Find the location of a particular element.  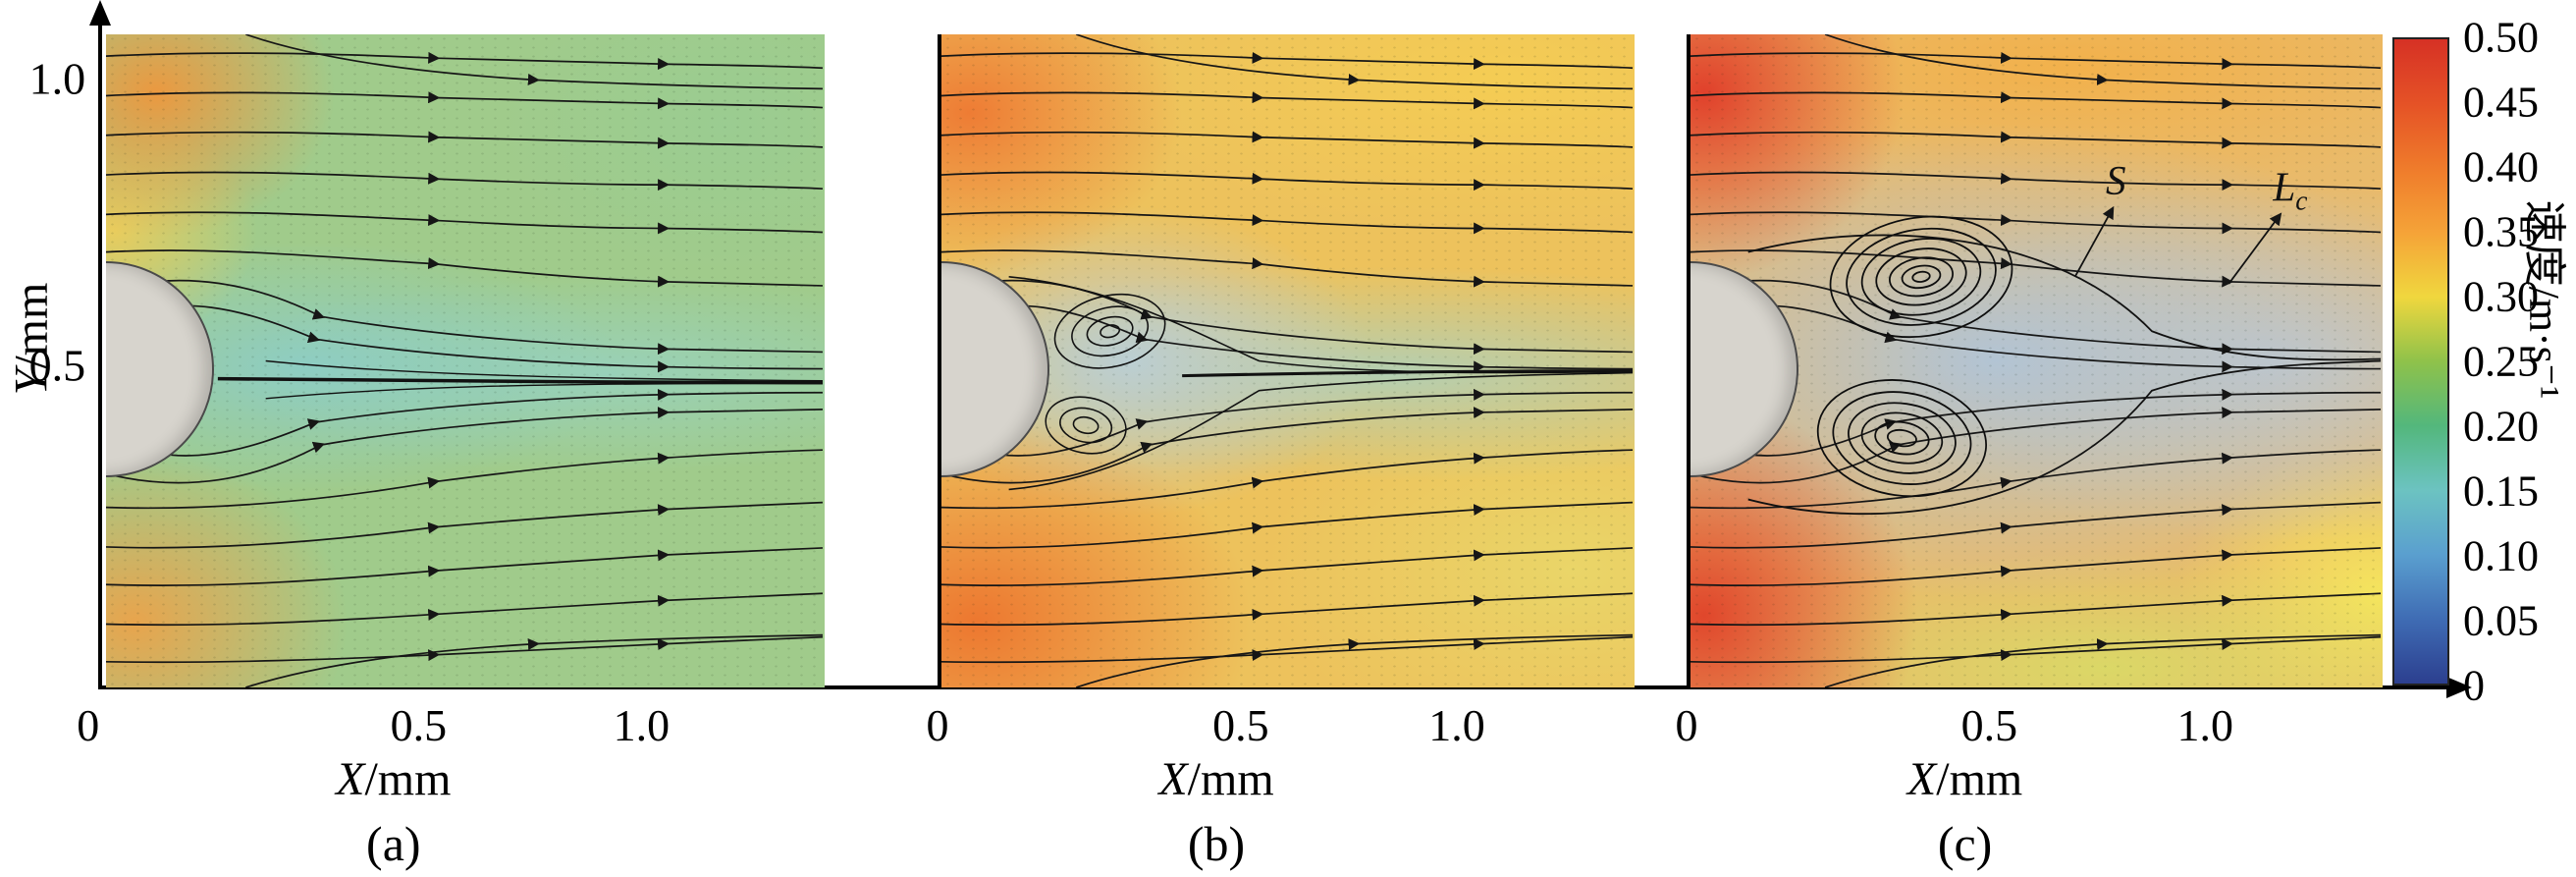

y-axis-arrow-icon is located at coordinates (100, 13).